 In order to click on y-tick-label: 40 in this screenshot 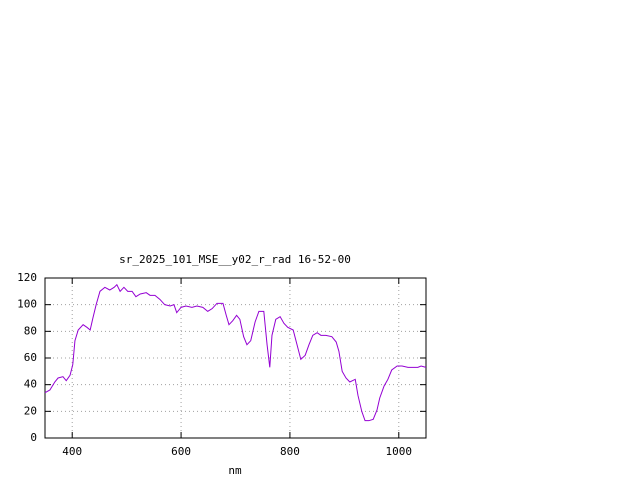, I will do `click(30, 384)`.